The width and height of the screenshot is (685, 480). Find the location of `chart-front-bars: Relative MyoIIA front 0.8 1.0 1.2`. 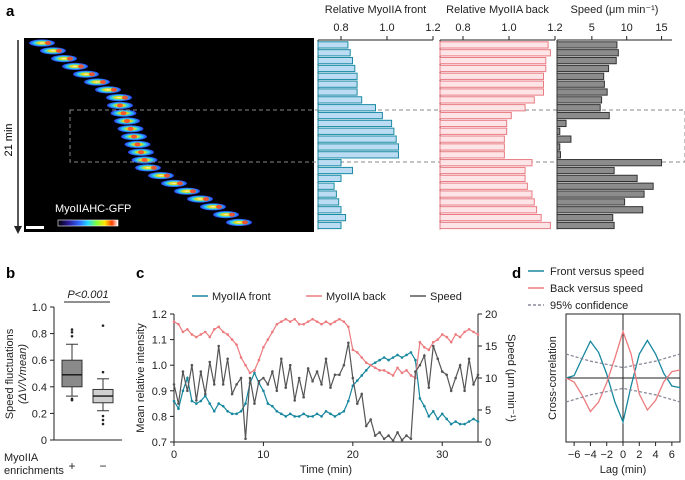

chart-front-bars: Relative MyoIIA front 0.8 1.0 1.2 is located at coordinates (379, 117).